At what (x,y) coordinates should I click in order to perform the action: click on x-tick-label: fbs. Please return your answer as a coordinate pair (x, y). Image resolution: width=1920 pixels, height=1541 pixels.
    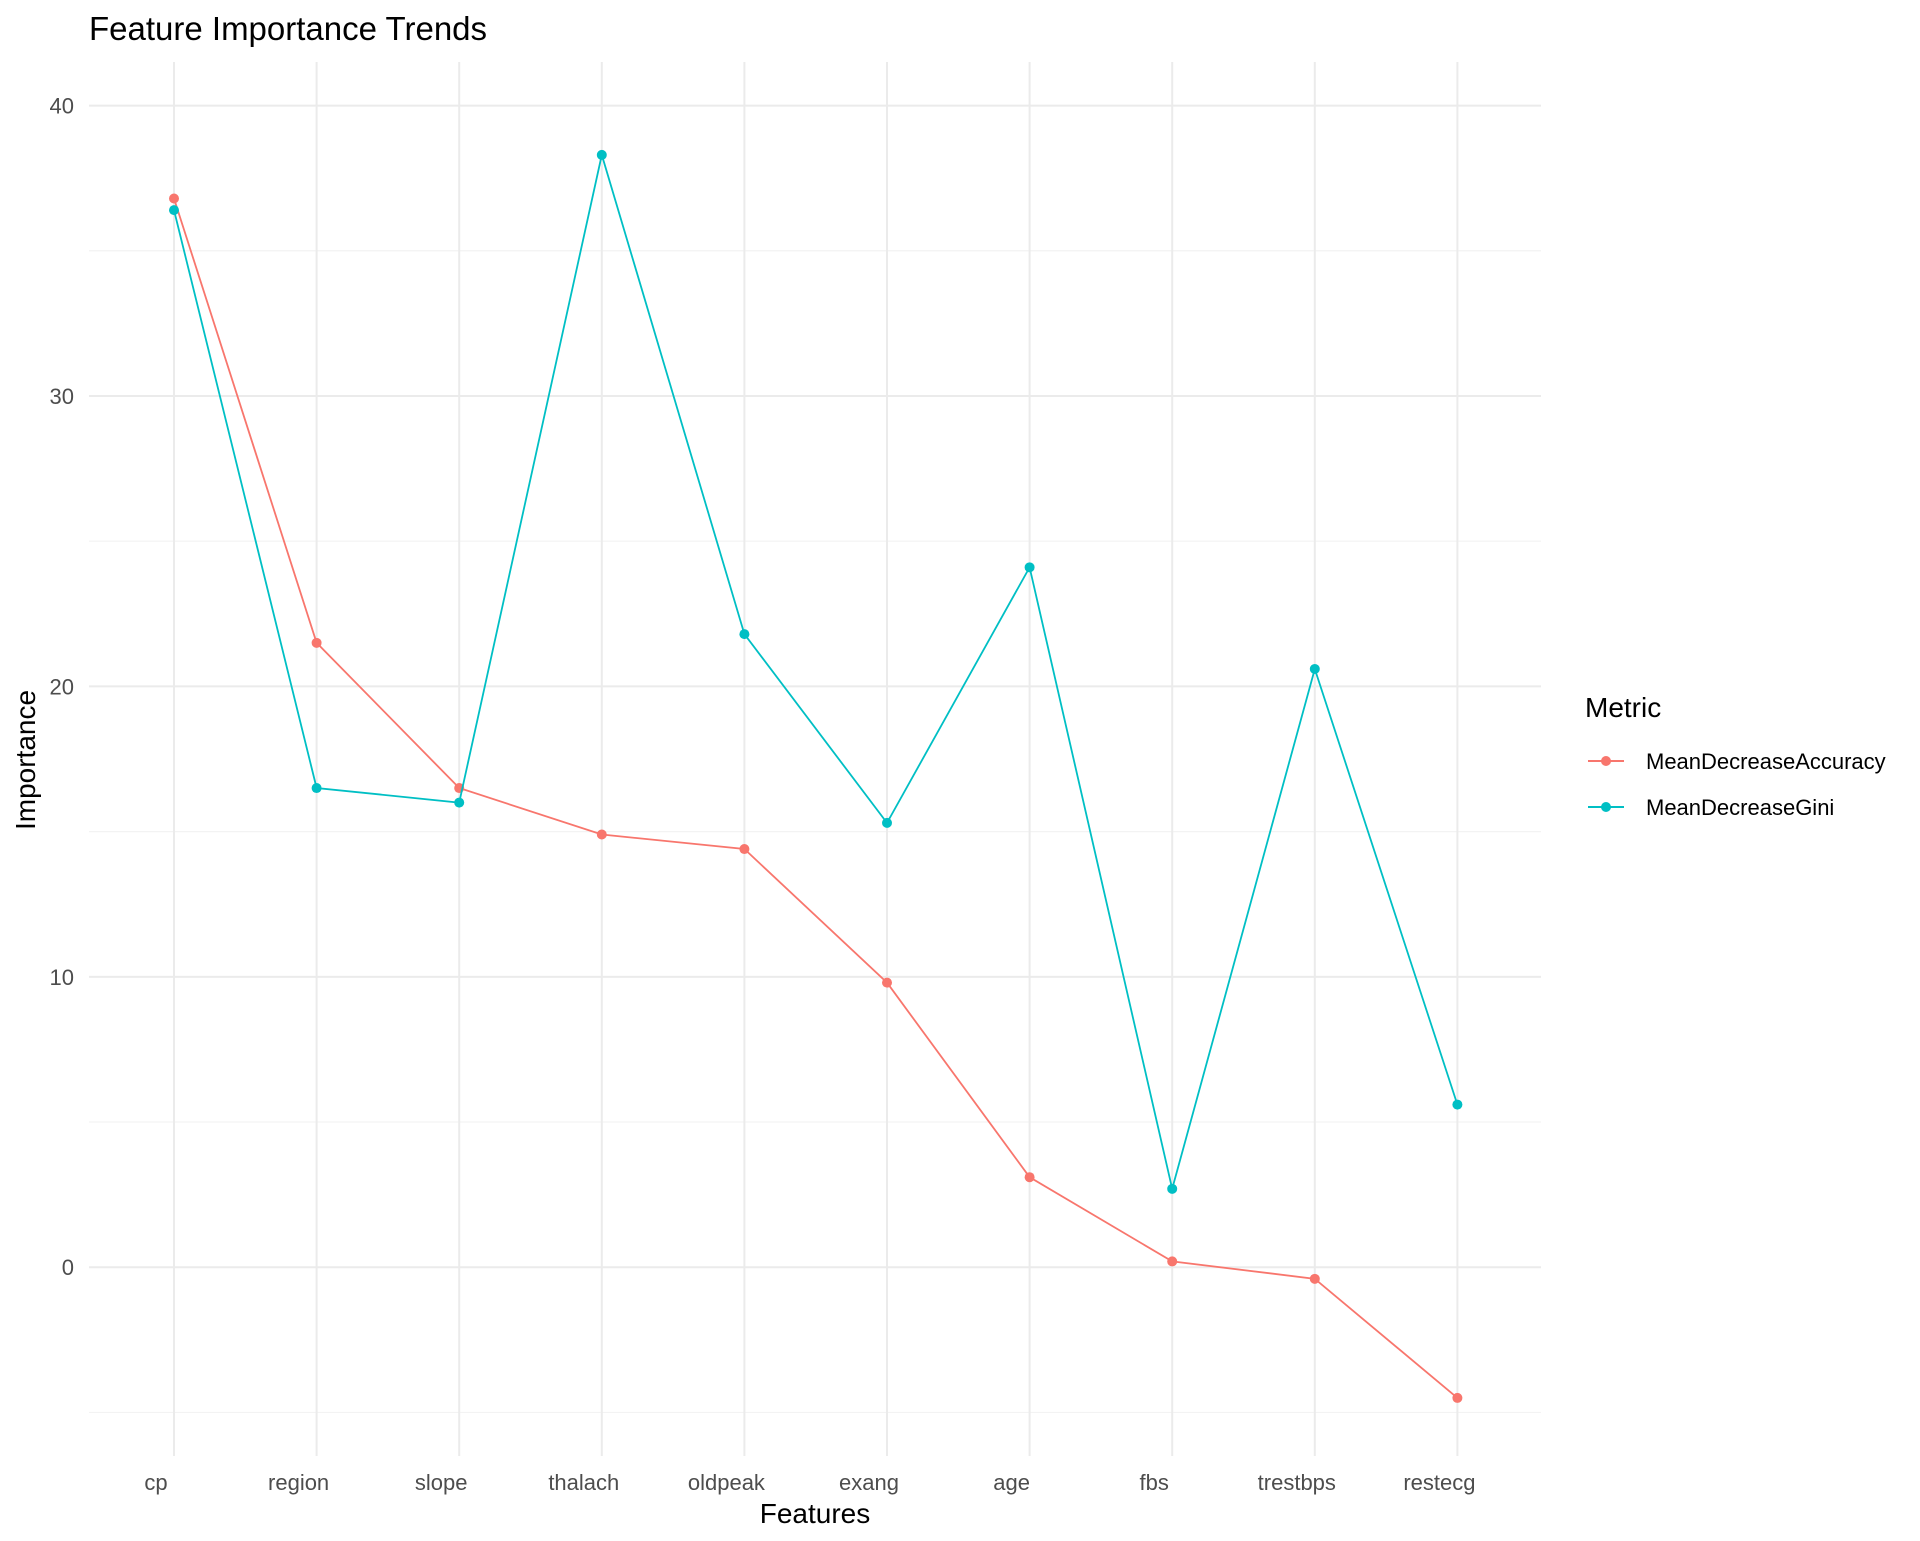
    Looking at the image, I should click on (1154, 1482).